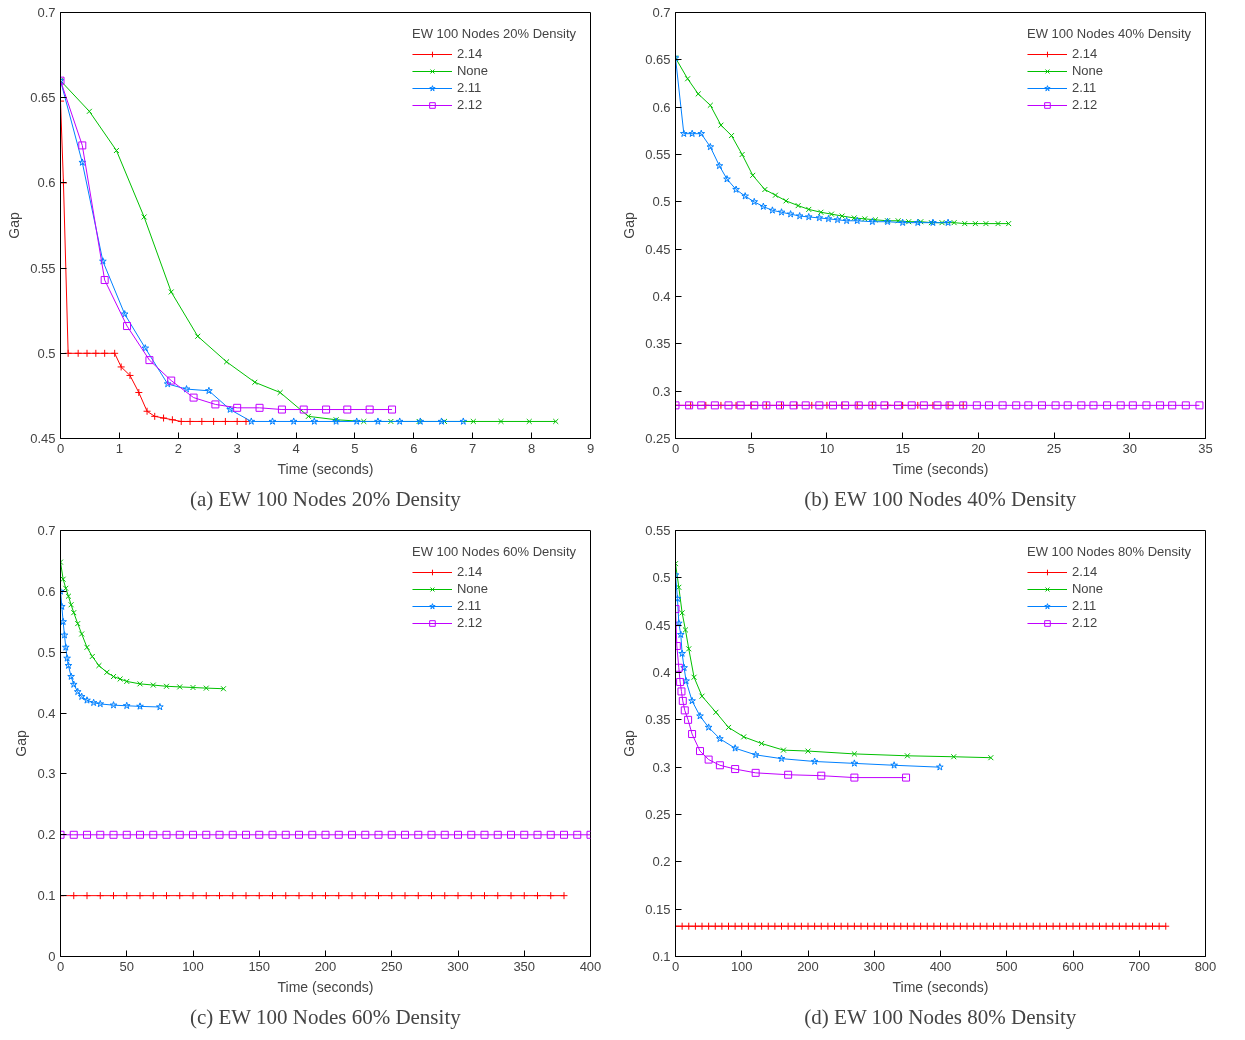 The height and width of the screenshot is (1040, 1245). Describe the element at coordinates (1205, 966) in the screenshot. I see `x-tick-label: 800` at that location.